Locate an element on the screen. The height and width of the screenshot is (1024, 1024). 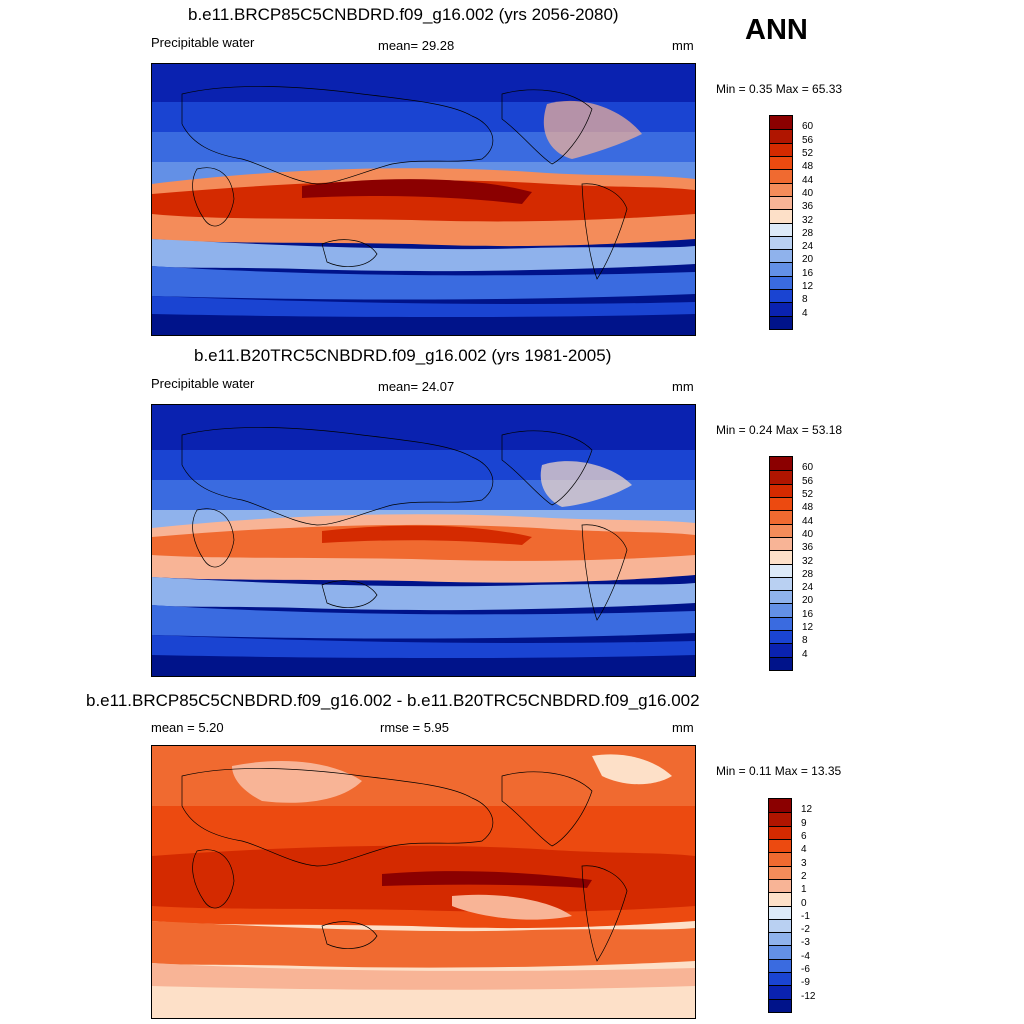
panel-2-variable: Precipitable water is located at coordinates (203, 383).